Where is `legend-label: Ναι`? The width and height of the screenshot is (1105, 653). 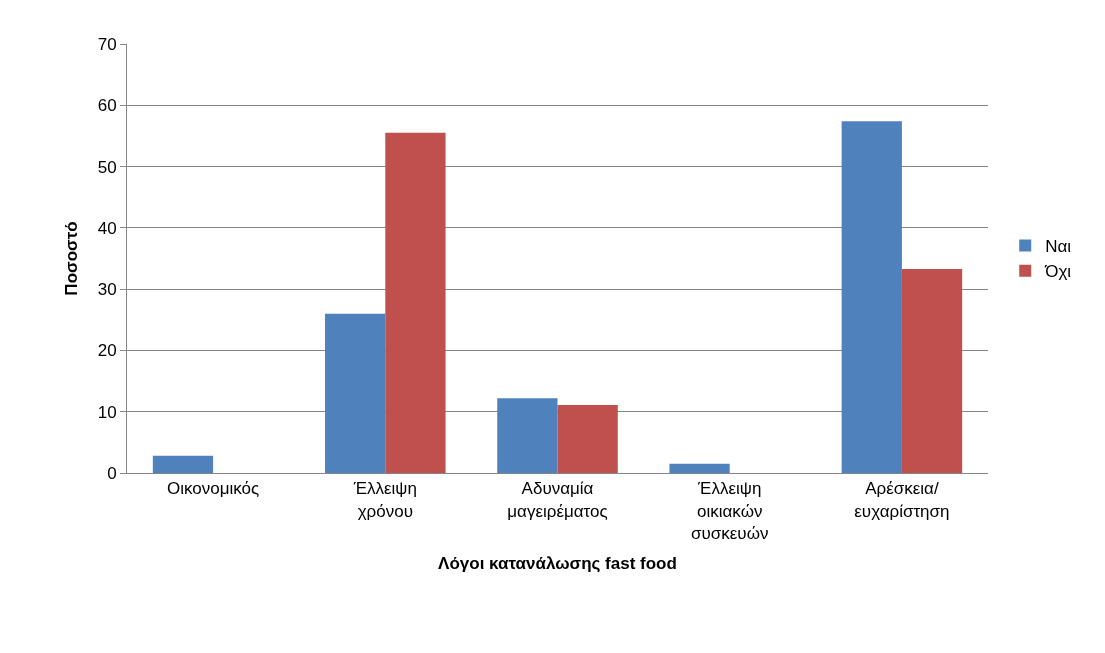
legend-label: Ναι is located at coordinates (1058, 247).